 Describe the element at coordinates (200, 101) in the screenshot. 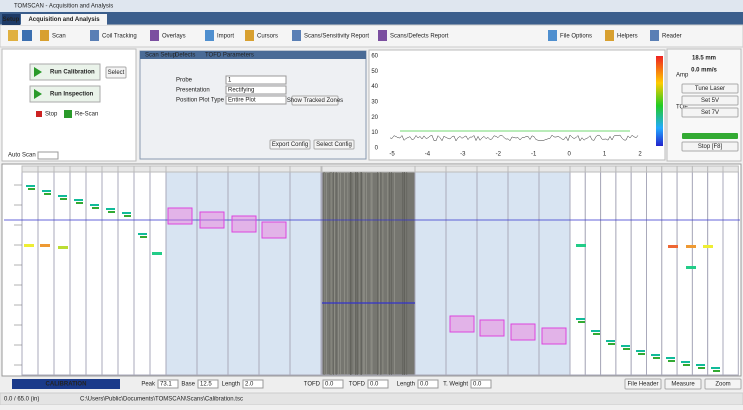

I see `field-label: Position Plot Type` at that location.